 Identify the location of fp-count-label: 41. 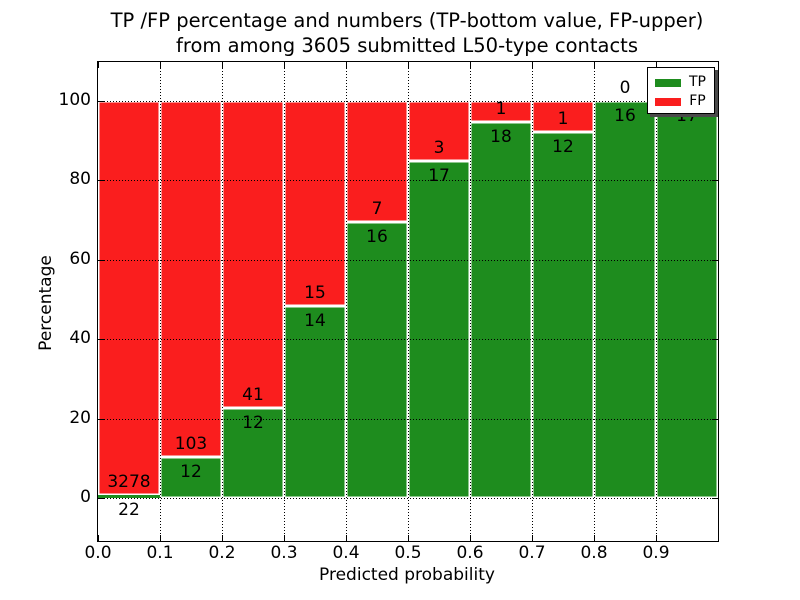
(253, 395).